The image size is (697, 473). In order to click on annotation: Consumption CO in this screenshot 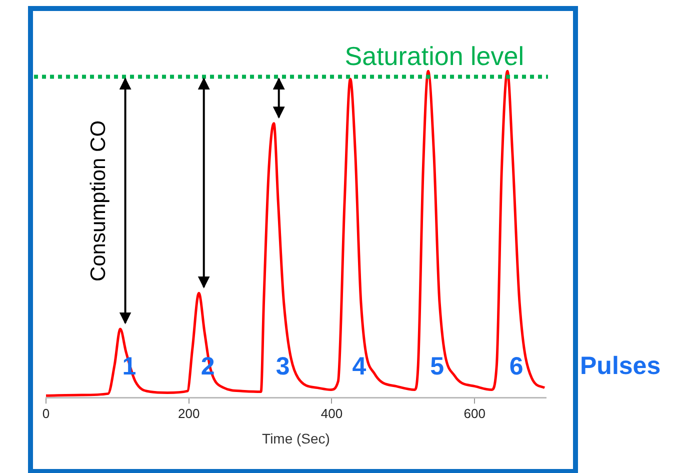, I will do `click(99, 201)`.